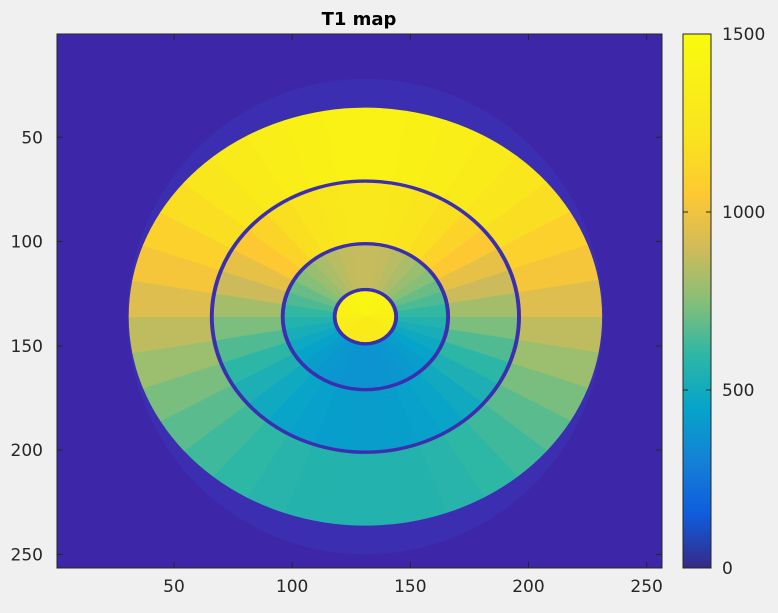  Describe the element at coordinates (727, 569) in the screenshot. I see `colorbar-tick-label: 0` at that location.